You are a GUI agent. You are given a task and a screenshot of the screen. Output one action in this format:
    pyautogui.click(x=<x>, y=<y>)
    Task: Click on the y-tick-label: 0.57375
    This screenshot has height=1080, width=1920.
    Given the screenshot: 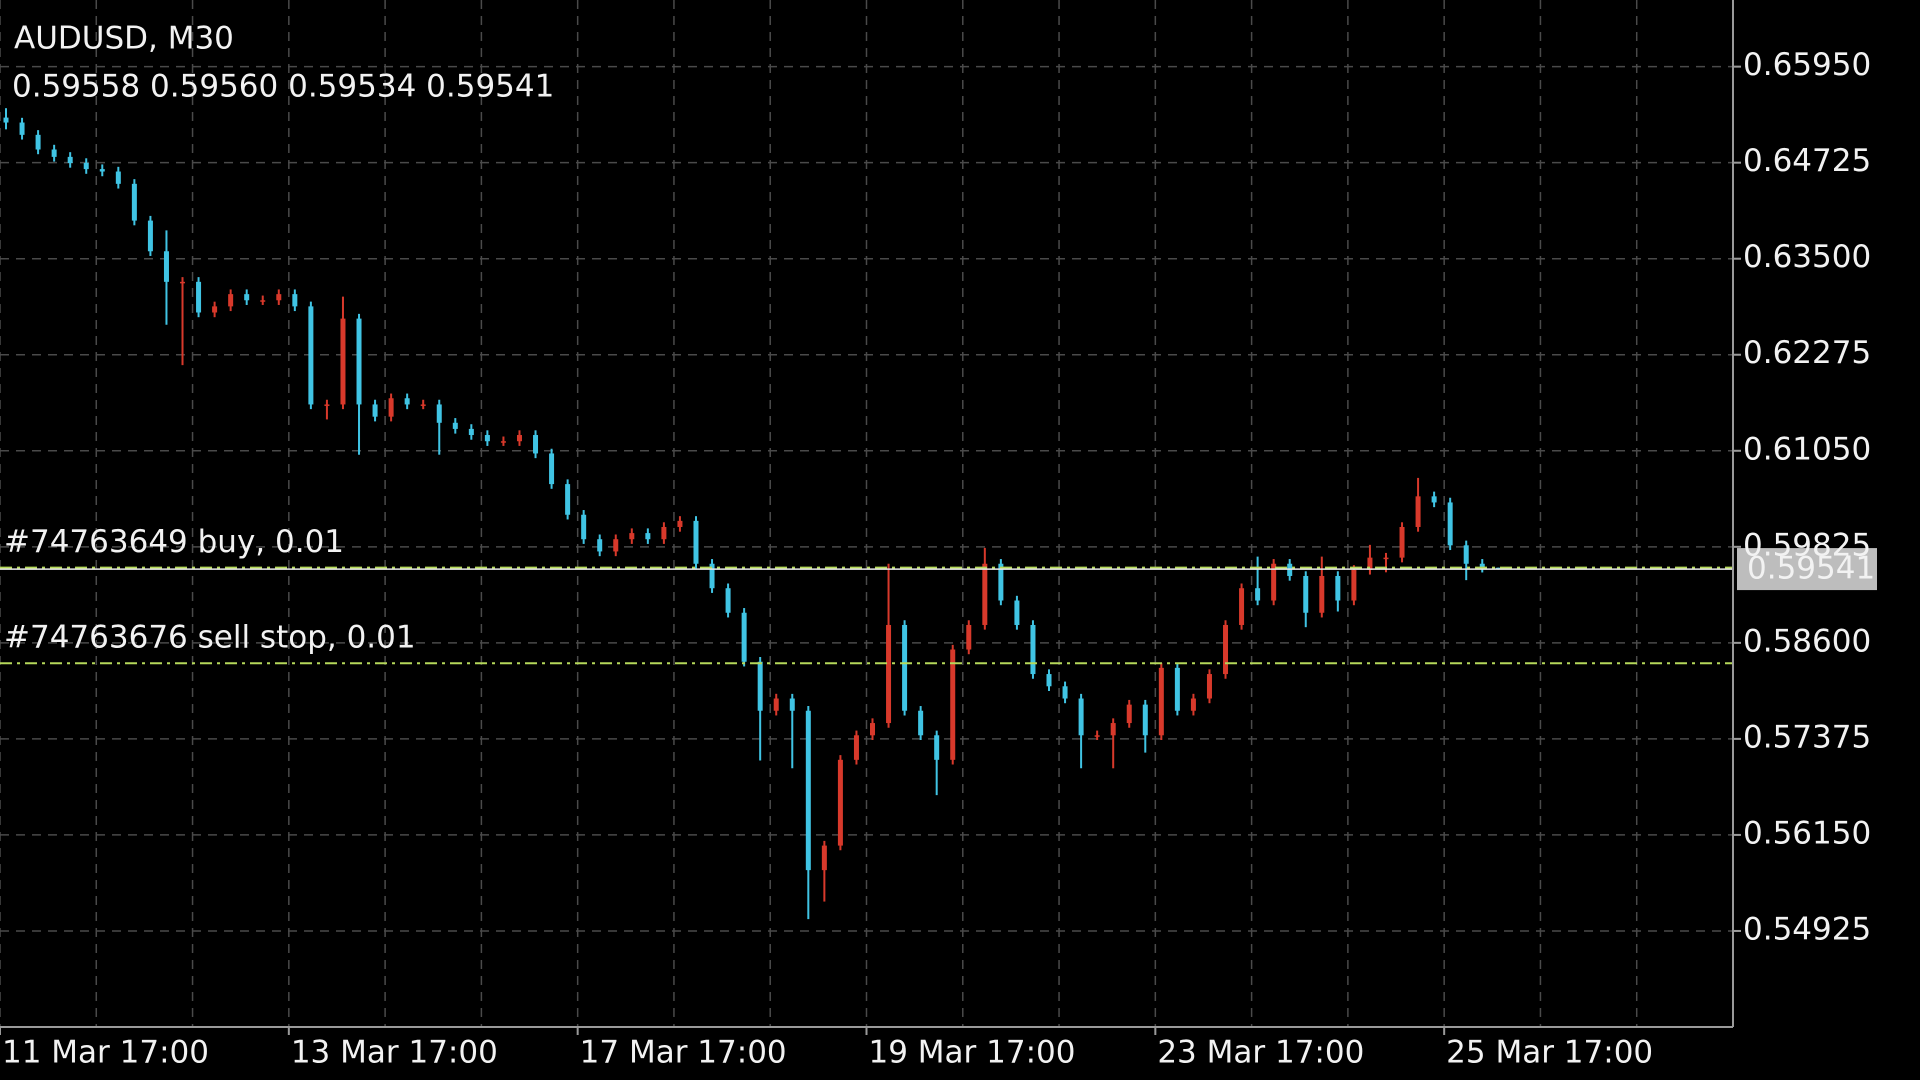 What is the action you would take?
    pyautogui.click(x=1807, y=737)
    